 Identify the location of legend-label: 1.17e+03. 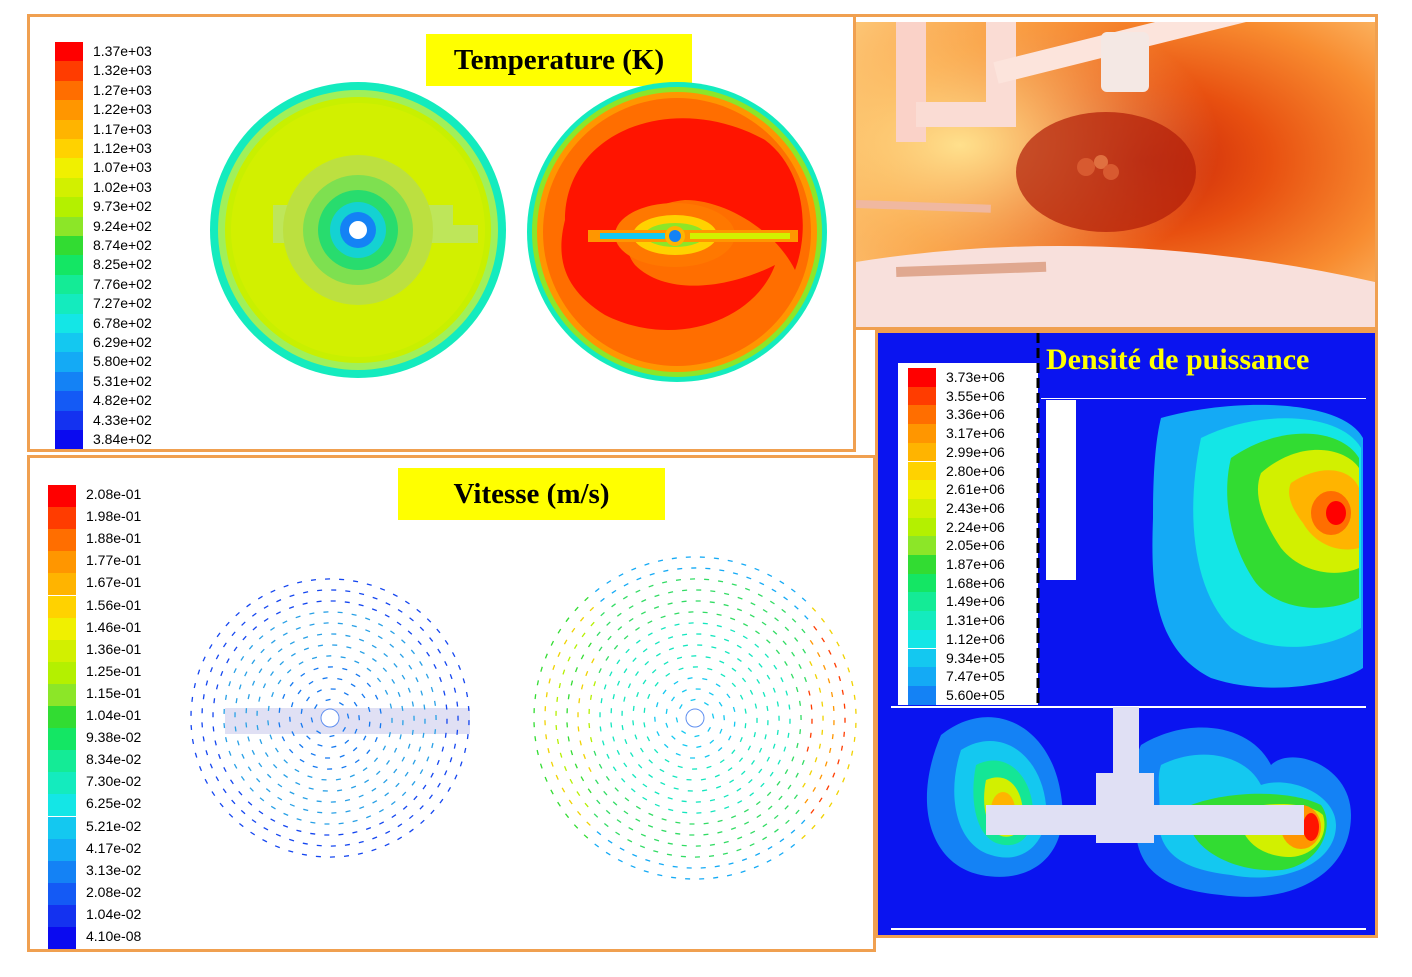
(122, 128).